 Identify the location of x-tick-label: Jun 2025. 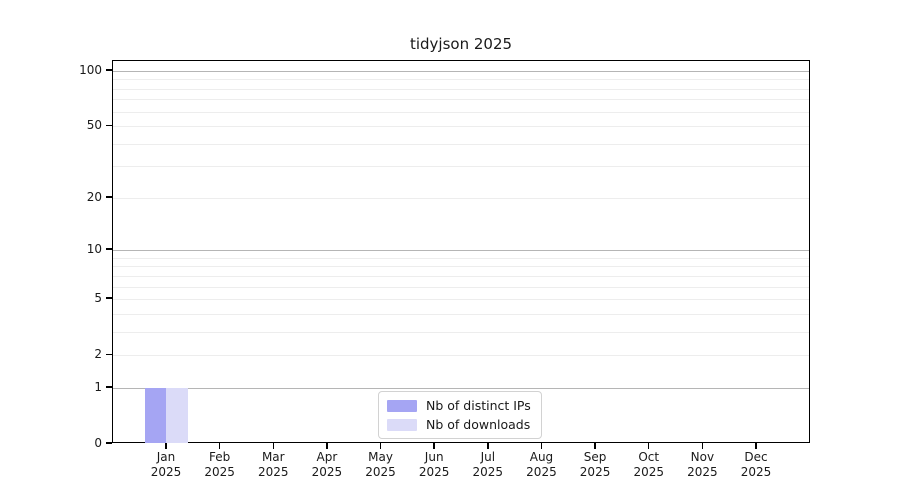
(434, 464).